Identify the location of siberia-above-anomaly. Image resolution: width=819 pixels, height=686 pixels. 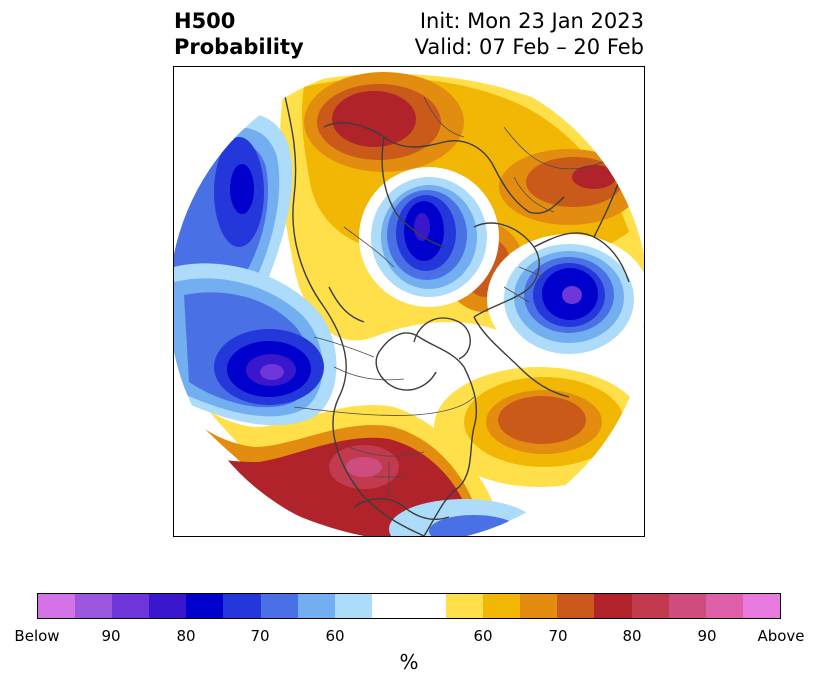
(384, 122).